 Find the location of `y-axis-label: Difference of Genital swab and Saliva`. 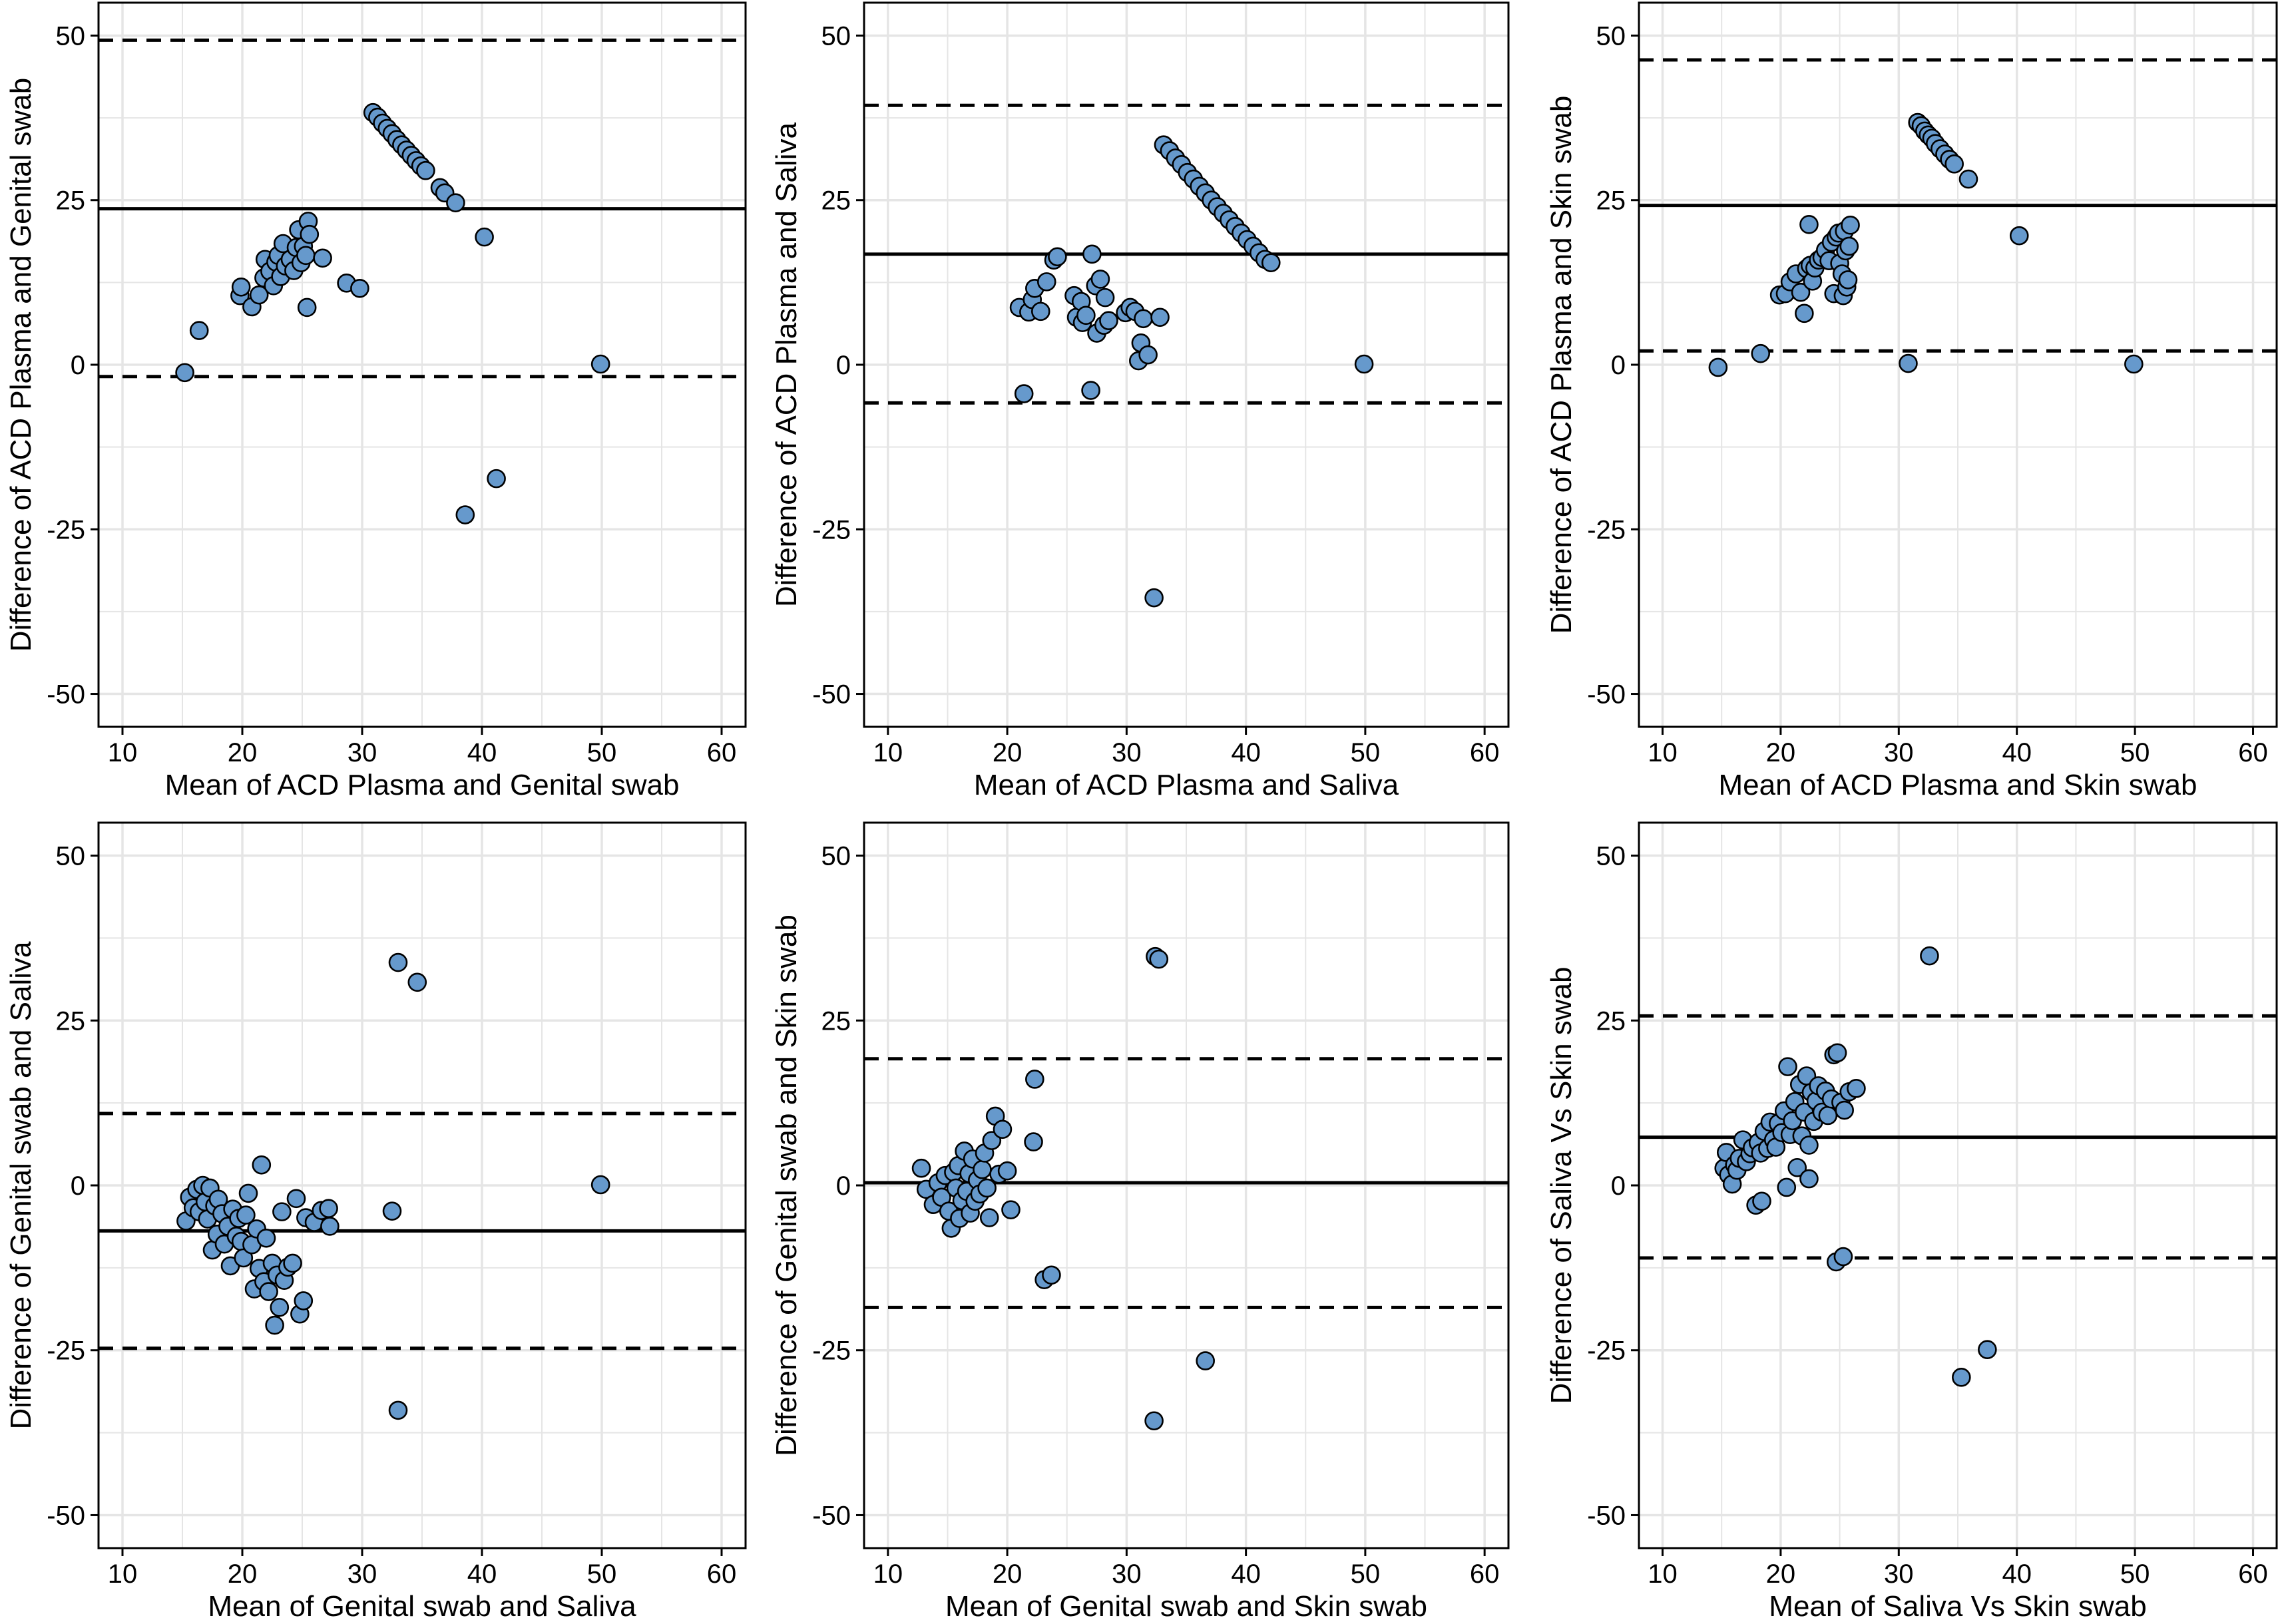

y-axis-label: Difference of Genital swab and Saliva is located at coordinates (21, 1185).